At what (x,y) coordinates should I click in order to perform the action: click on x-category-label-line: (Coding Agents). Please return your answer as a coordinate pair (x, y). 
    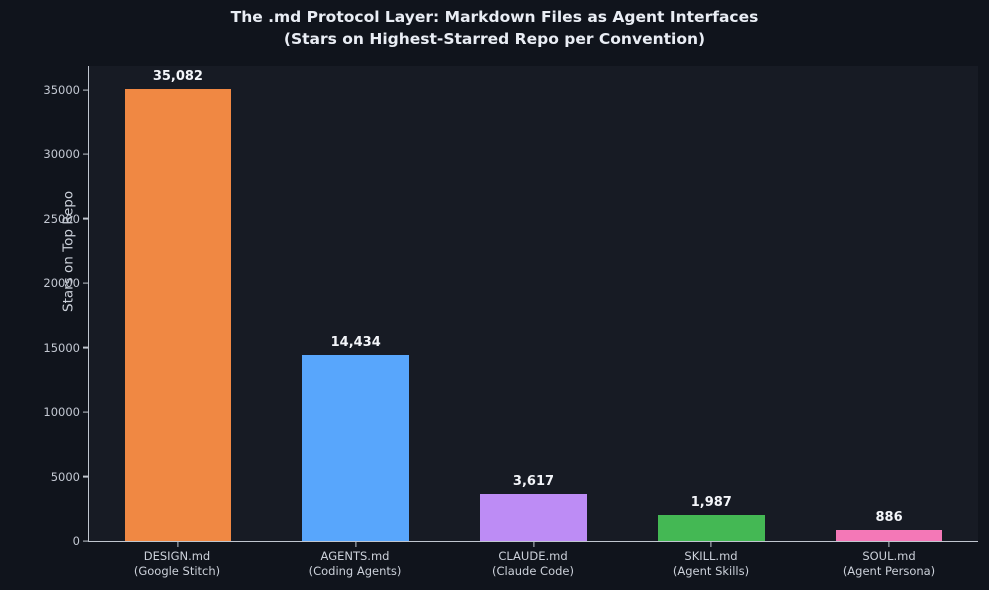
    Looking at the image, I should click on (355, 571).